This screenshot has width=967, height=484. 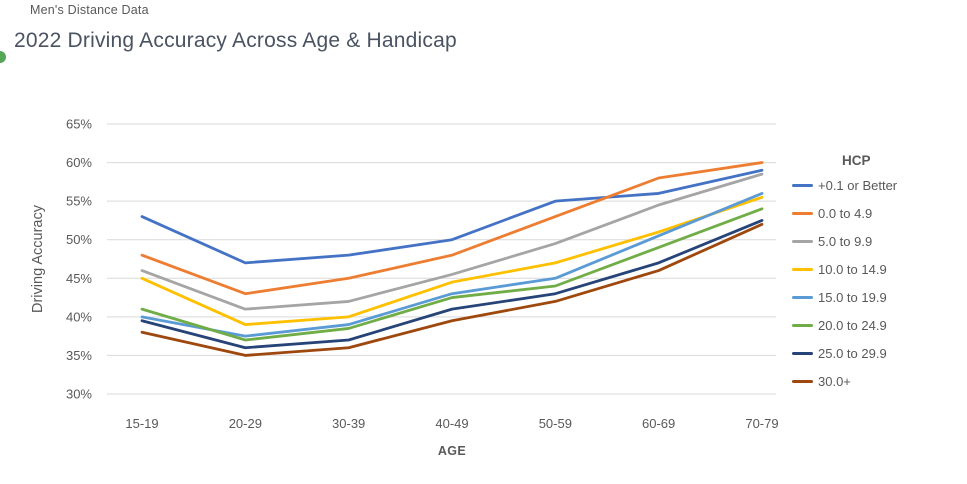 I want to click on legend-item-6: 25.0 to 29.9, so click(x=878, y=353).